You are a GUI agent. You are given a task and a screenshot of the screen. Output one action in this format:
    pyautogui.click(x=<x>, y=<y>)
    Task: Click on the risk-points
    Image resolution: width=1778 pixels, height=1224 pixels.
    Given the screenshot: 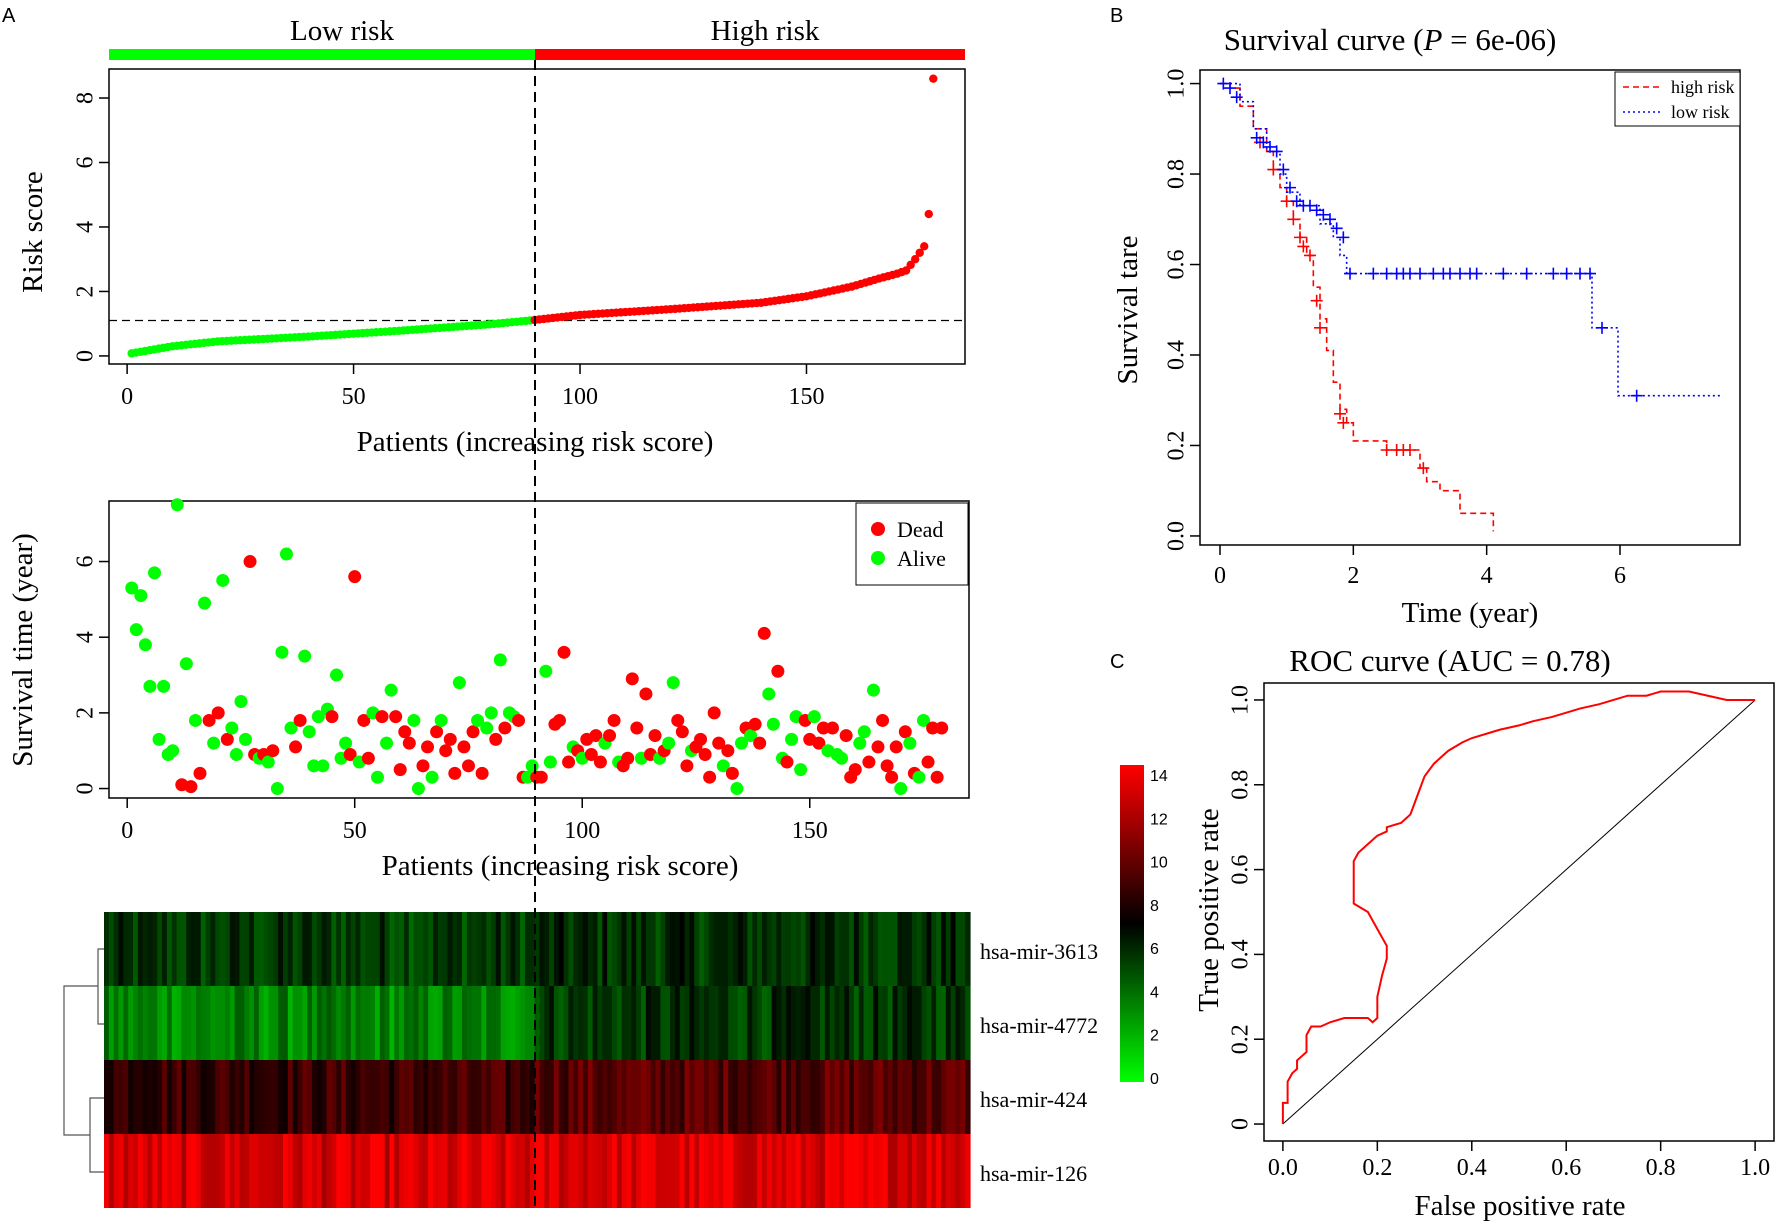 What is the action you would take?
    pyautogui.click(x=532, y=216)
    